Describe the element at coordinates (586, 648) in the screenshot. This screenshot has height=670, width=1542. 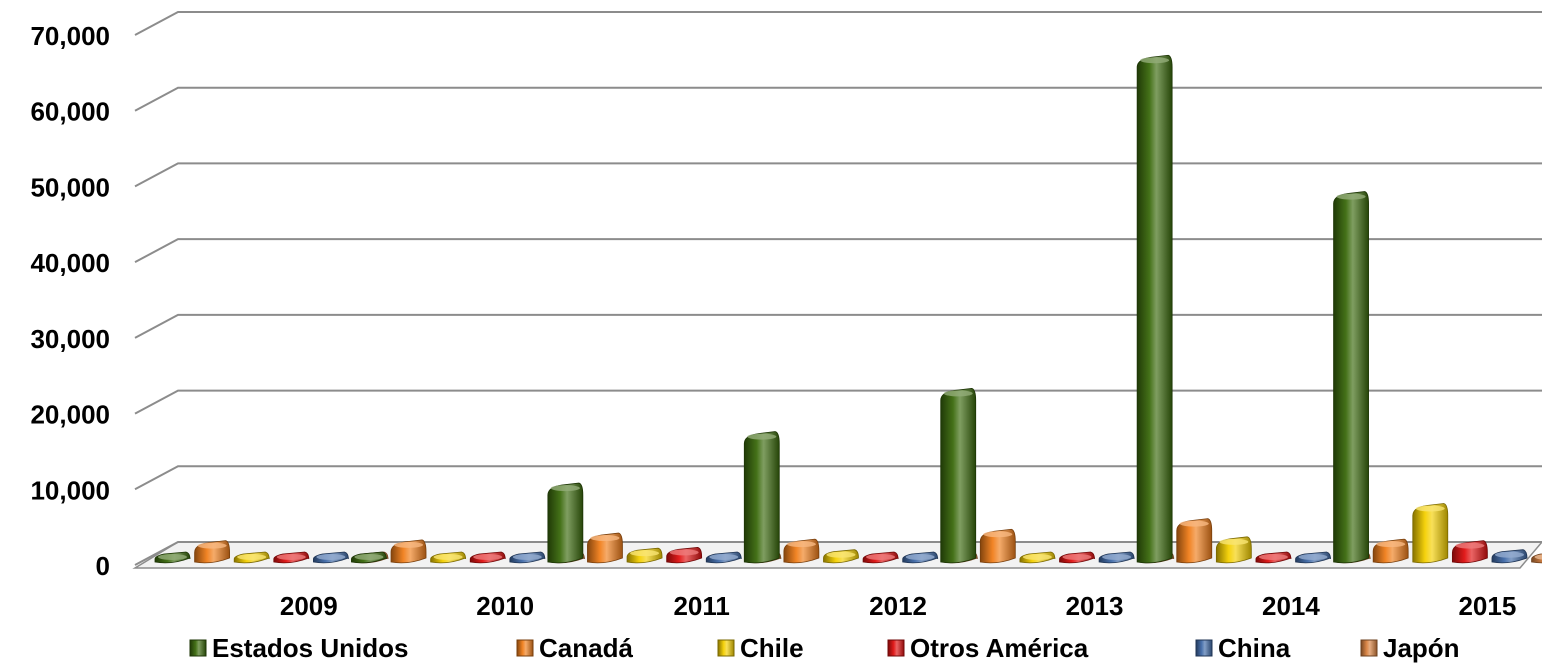
I see `legend-label: Canadá` at that location.